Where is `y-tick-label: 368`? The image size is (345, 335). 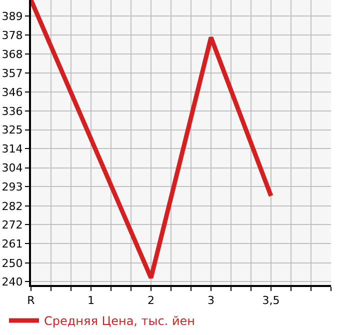 y-tick-label: 368 is located at coordinates (12, 54).